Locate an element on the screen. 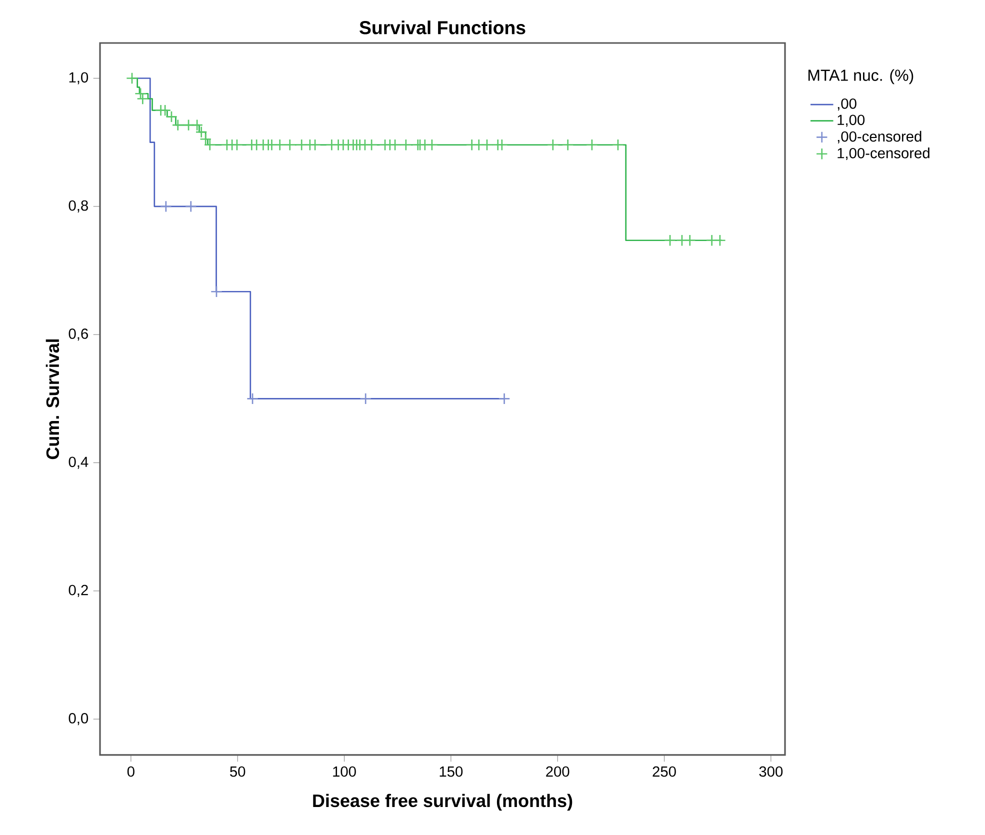  legend-label: ,00 is located at coordinates (847, 104).